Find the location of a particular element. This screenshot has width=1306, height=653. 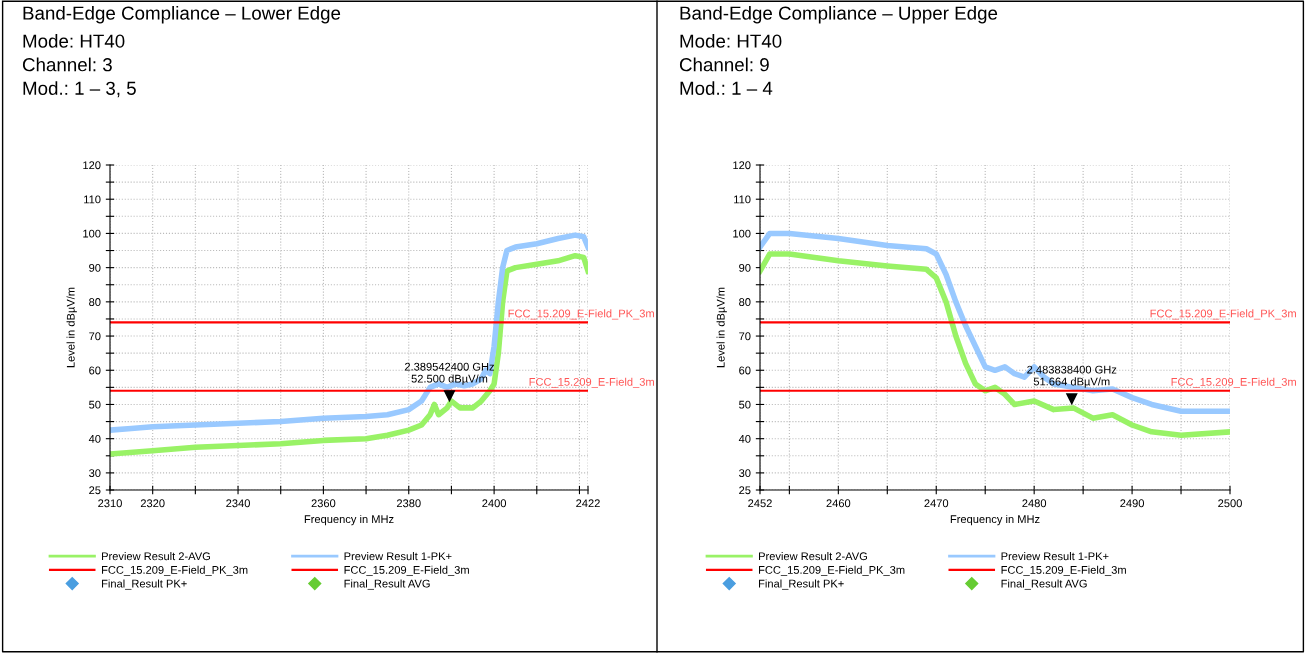

annotation: 2.483838400 GHz 51.664 dBµV/m is located at coordinates (1072, 376).